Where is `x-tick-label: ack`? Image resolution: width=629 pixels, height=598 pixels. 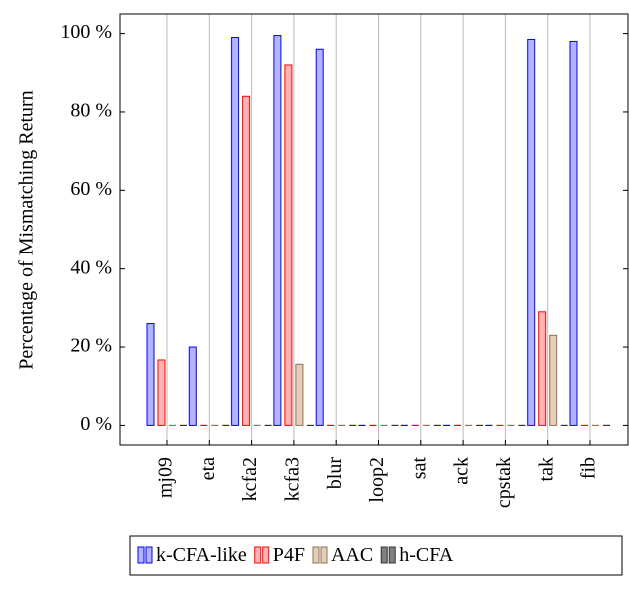 x-tick-label: ack is located at coordinates (462, 471).